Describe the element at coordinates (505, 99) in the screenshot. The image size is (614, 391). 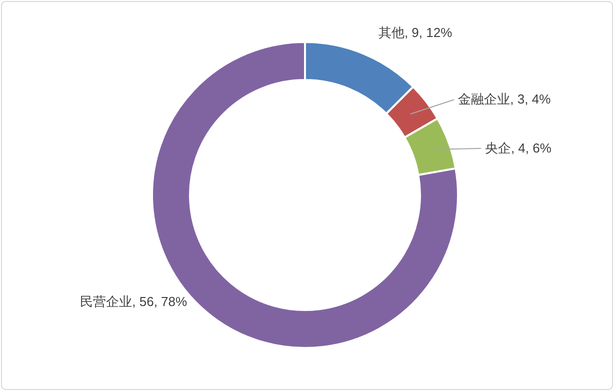
I see `slice-label: 金融企业, 3, 4%` at that location.